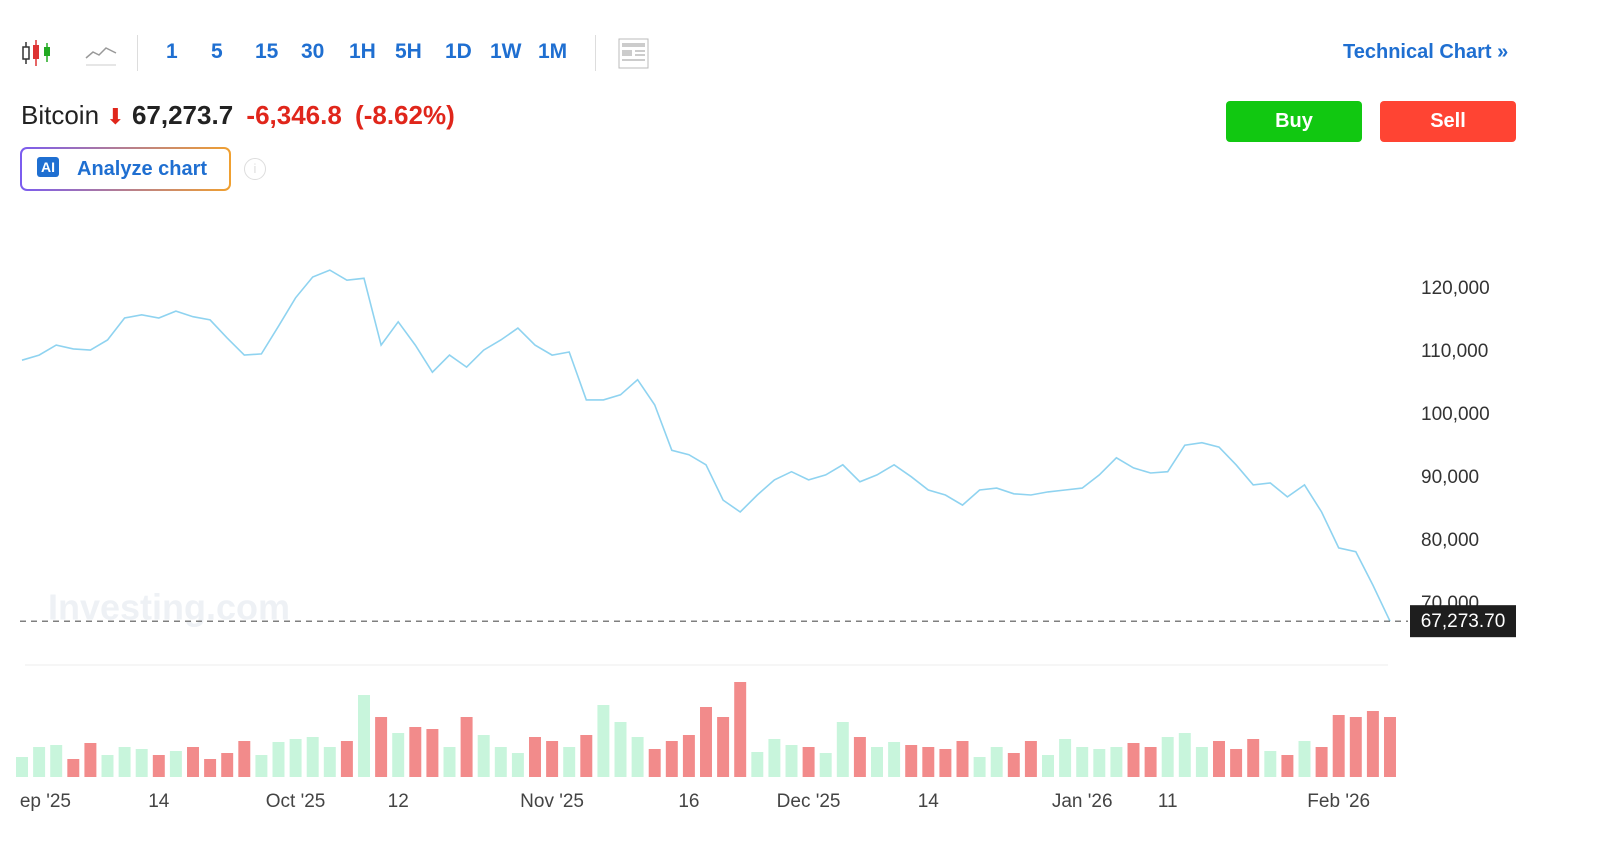 Image resolution: width=1600 pixels, height=854 pixels. I want to click on analyze-label: Analyze chart, so click(142, 169).